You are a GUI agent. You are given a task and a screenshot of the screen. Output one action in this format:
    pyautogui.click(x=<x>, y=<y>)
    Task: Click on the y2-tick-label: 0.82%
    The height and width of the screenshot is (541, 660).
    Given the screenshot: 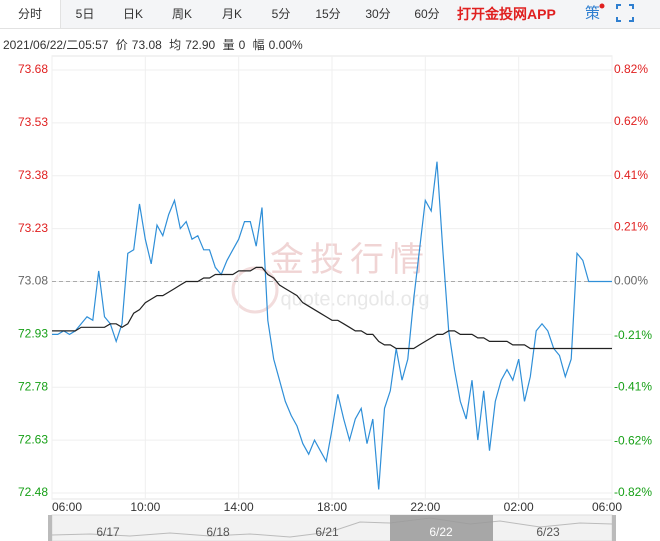 What is the action you would take?
    pyautogui.click(x=631, y=69)
    